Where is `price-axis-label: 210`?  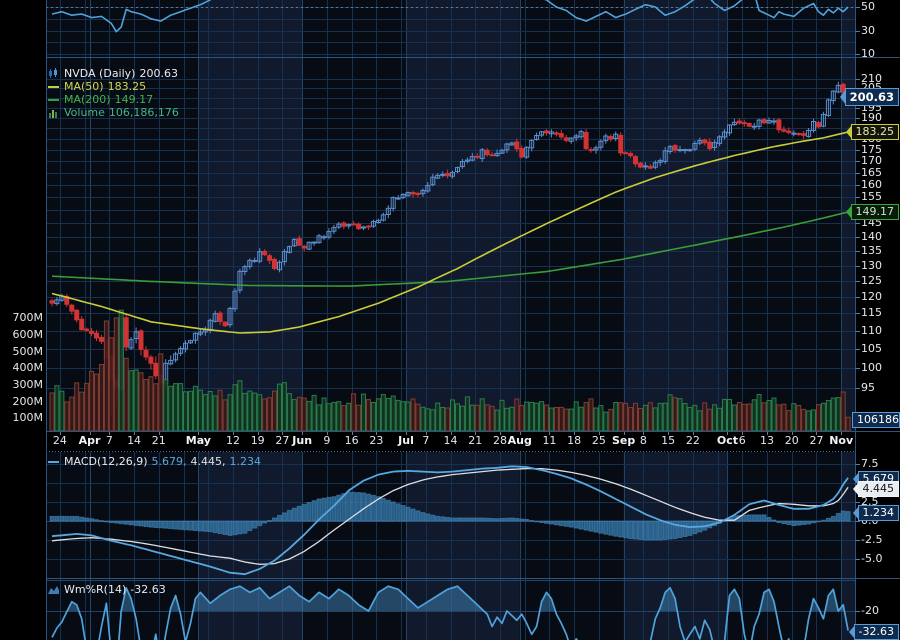 price-axis-label: 210 is located at coordinates (871, 78).